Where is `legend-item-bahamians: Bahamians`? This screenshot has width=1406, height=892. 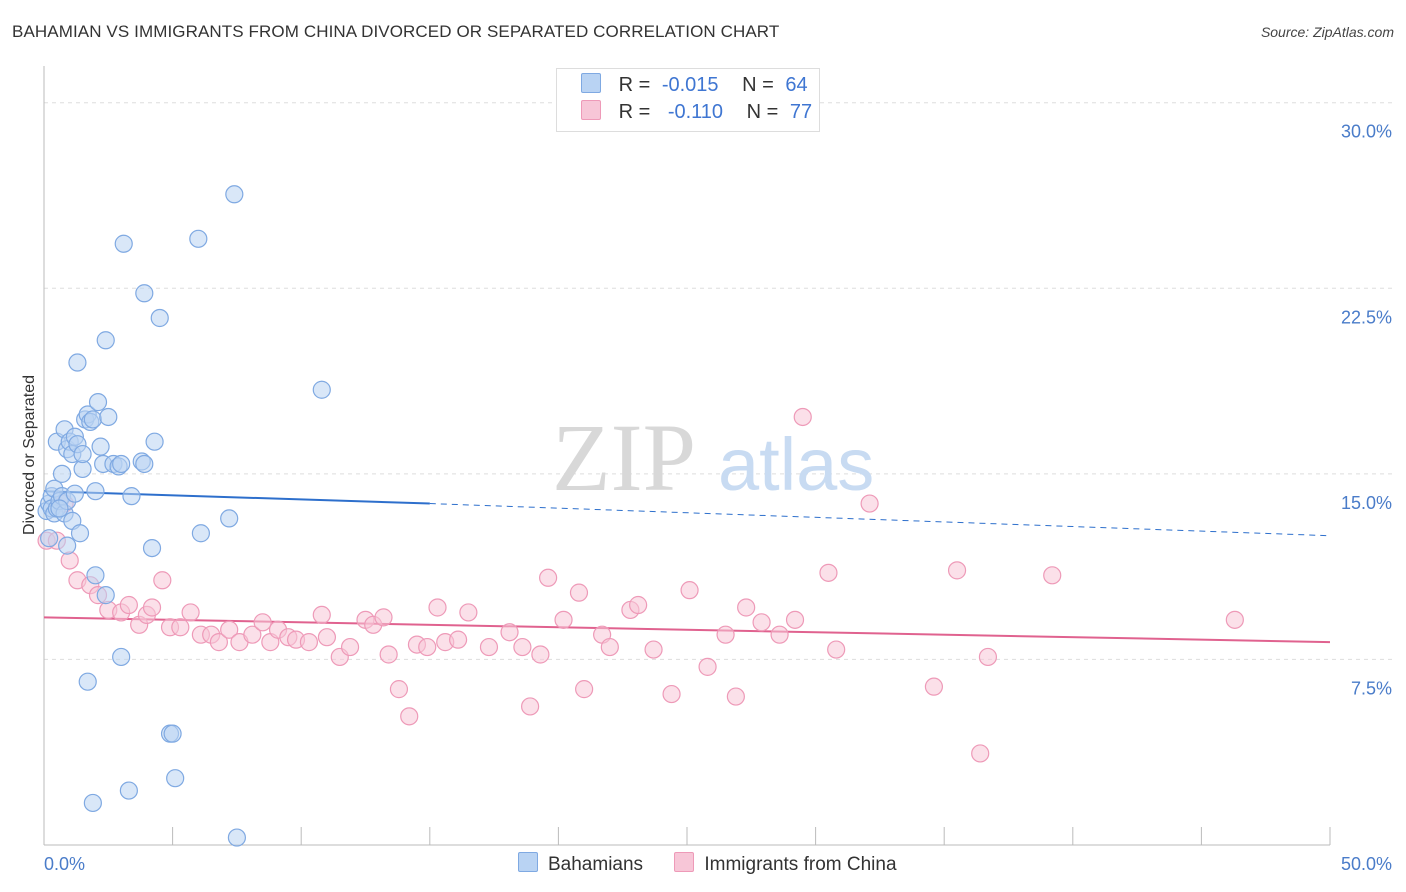 legend-item-bahamians: Bahamians is located at coordinates (580, 864).